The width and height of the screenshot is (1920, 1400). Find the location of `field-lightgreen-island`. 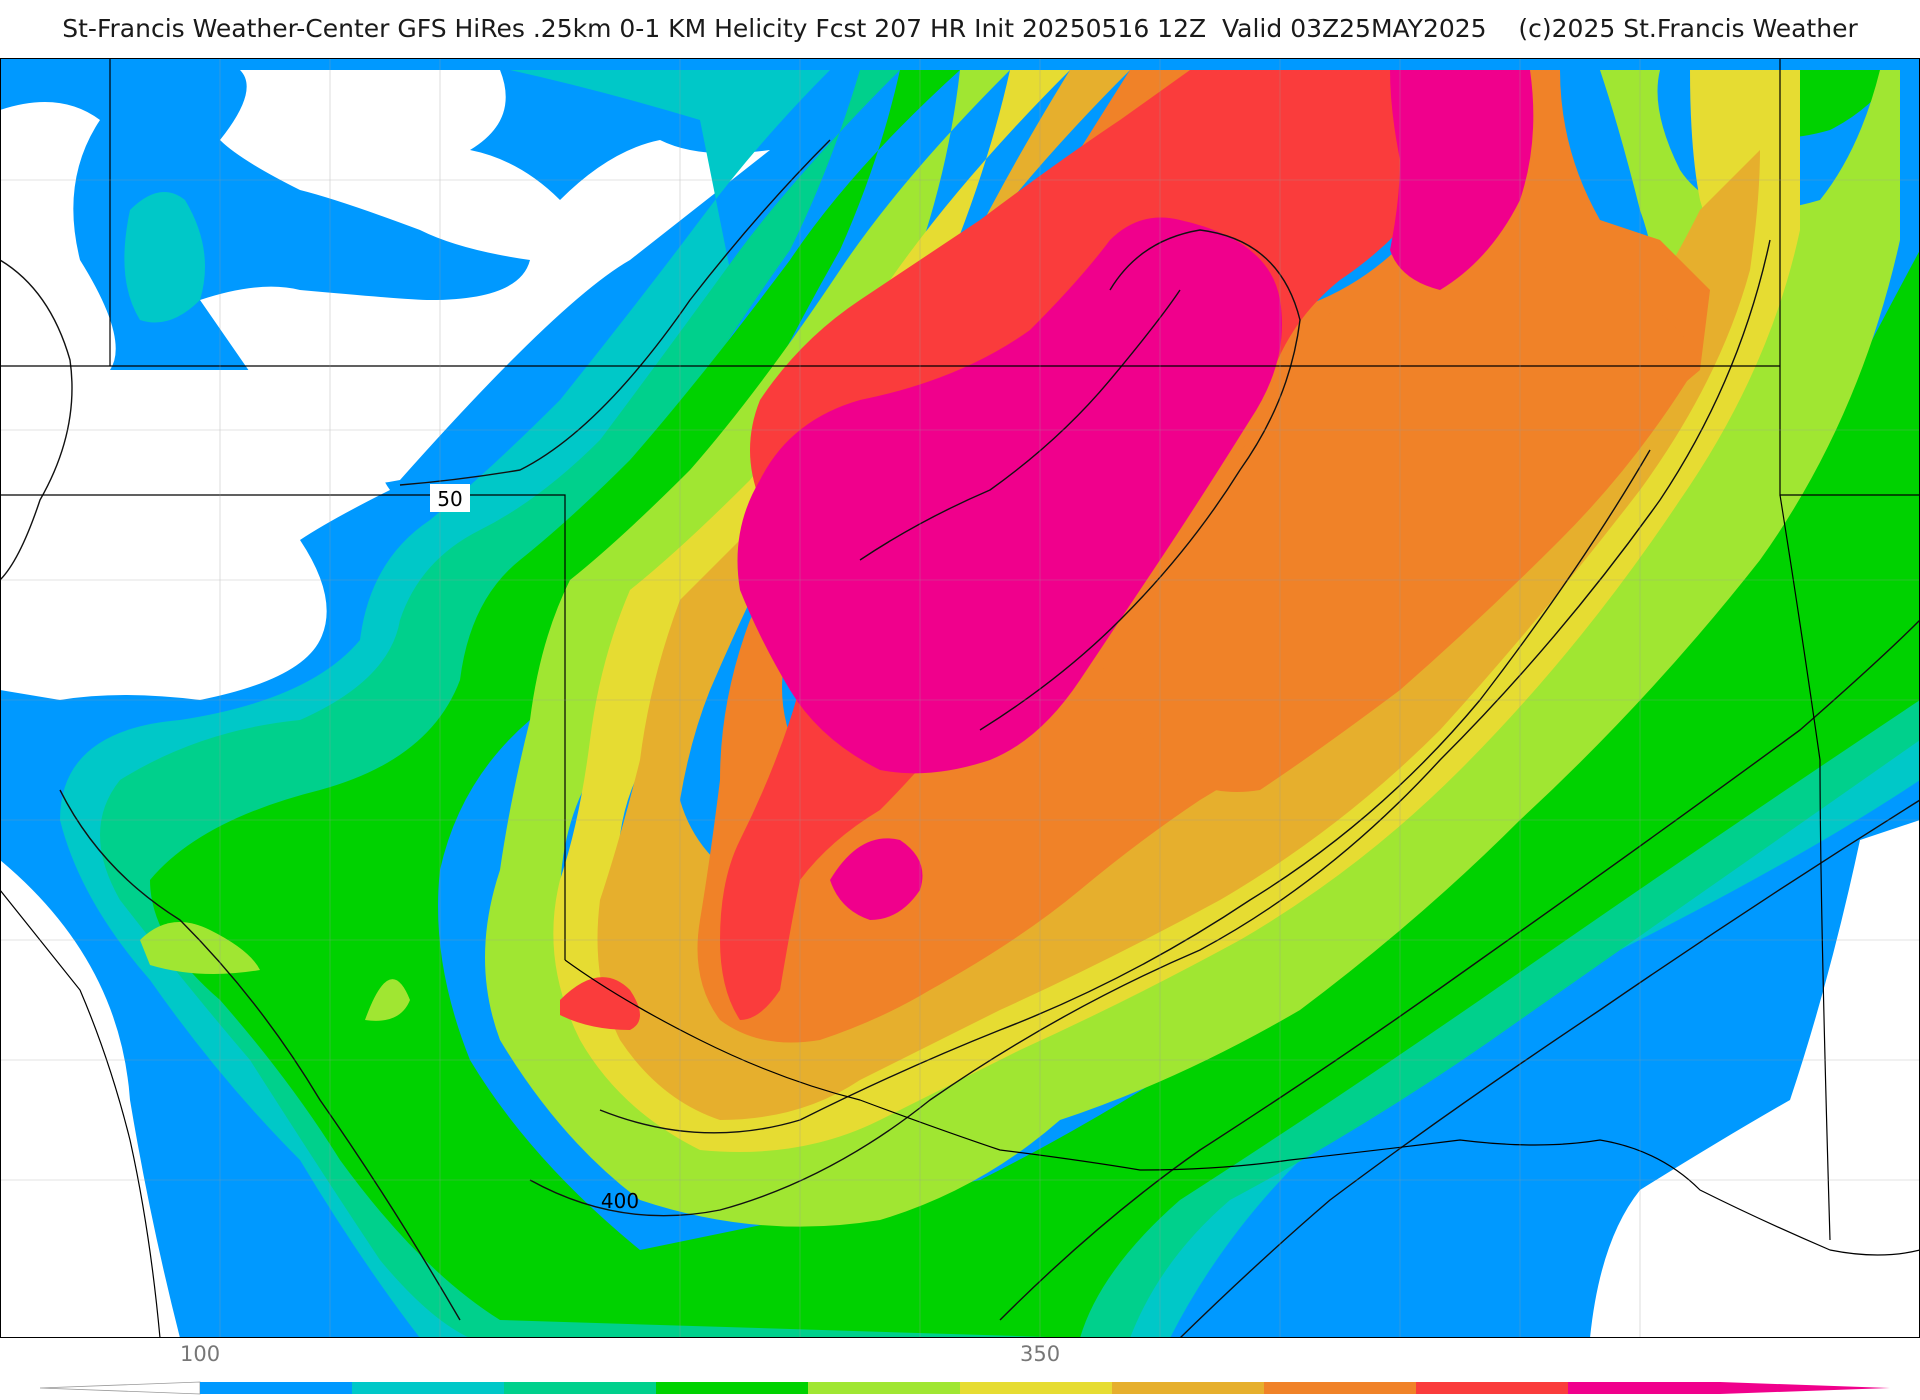

field-lightgreen-island is located at coordinates (200, 948).